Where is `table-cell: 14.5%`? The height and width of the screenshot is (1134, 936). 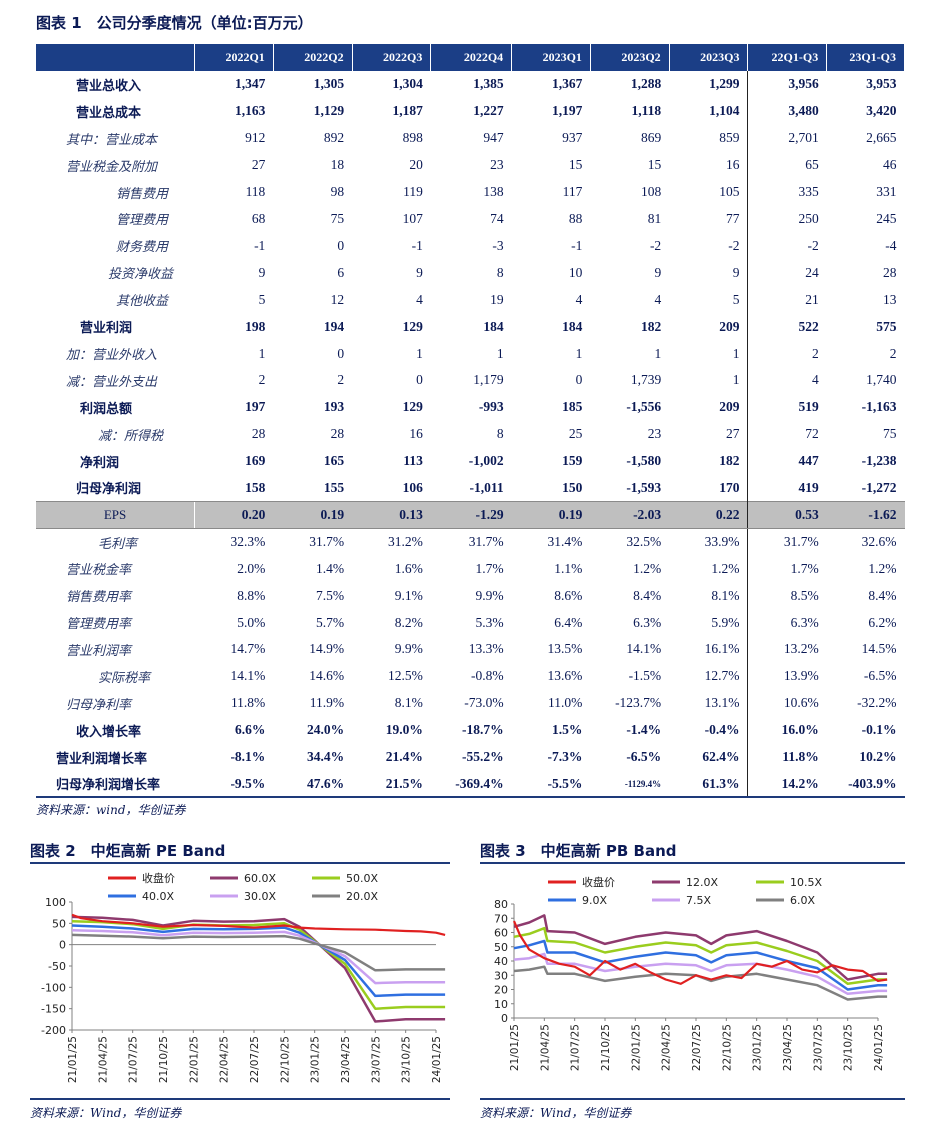
table-cell: 14.5% is located at coordinates (879, 649).